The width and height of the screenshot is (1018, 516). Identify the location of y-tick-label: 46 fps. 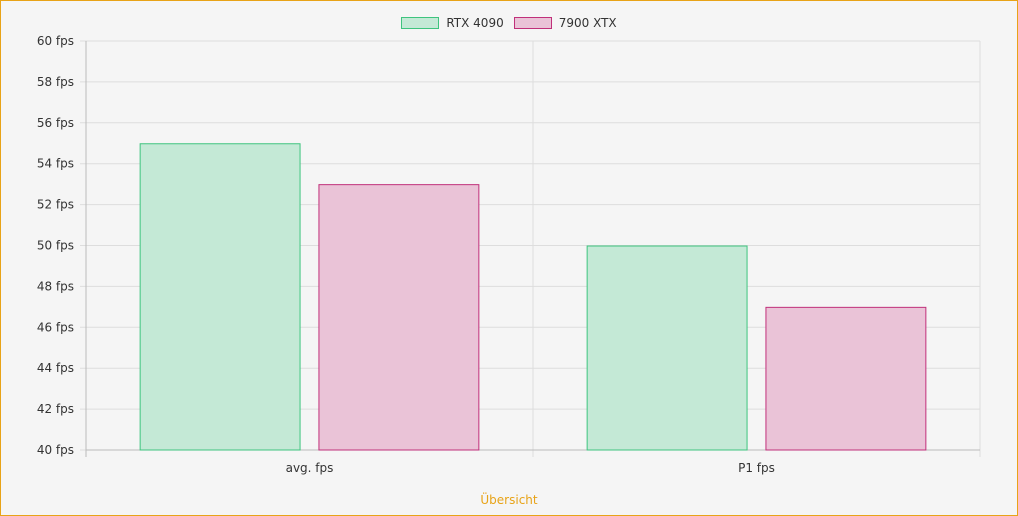
(55, 327).